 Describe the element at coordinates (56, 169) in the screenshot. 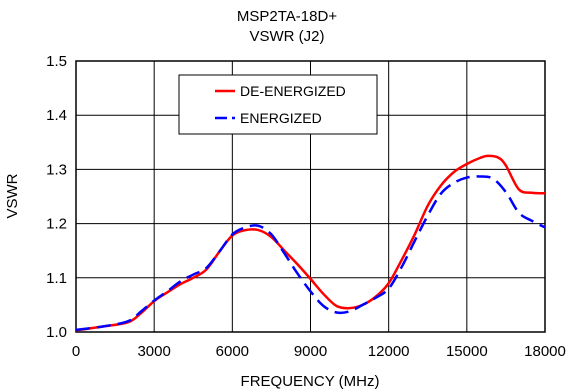

I see `y-tick-label: 1.3` at that location.